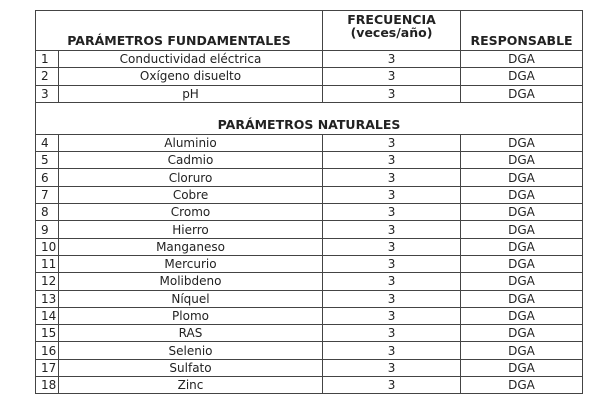  I want to click on parameter: Sulfato, so click(190, 368).